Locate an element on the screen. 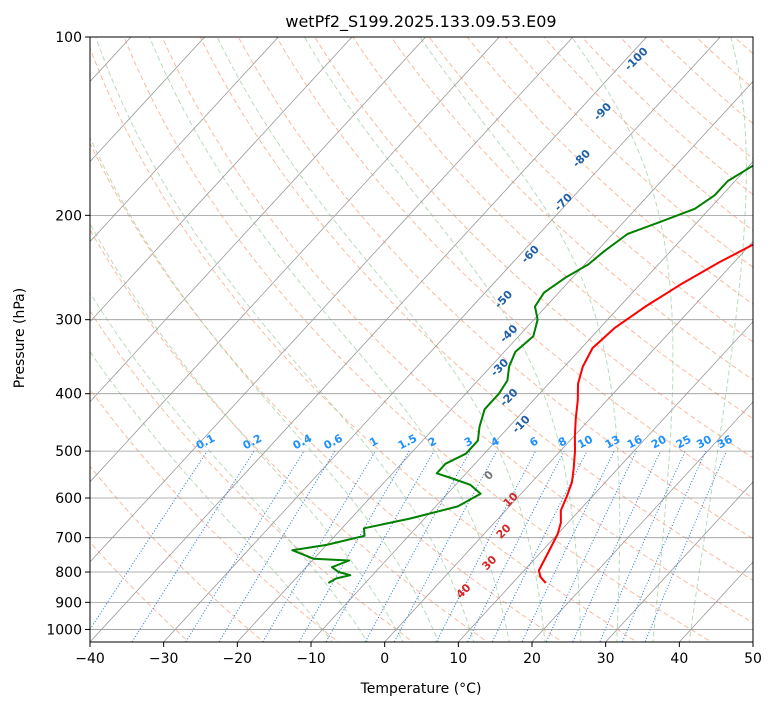 The width and height of the screenshot is (775, 708). y-axis: 1000 900 800 700 600 500 400 300 200 100 is located at coordinates (68, 334).